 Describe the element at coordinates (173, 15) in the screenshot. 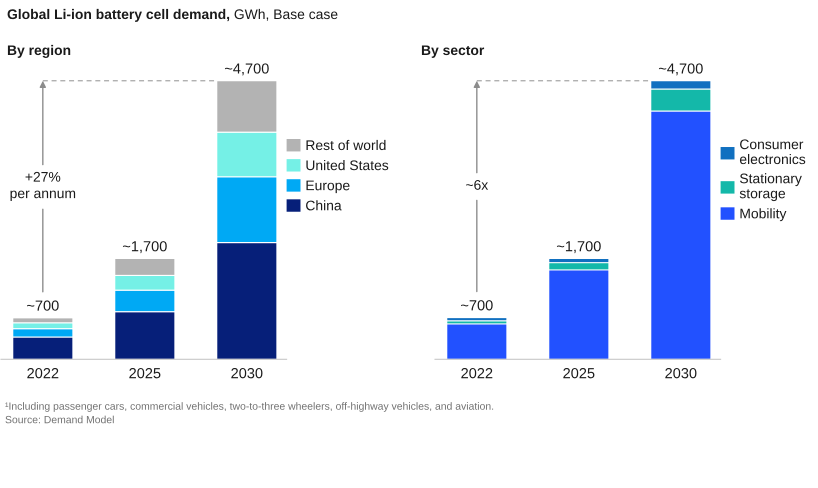

I see `chart-title: Global Li-ion battery cell demand, GWh, Base case` at that location.